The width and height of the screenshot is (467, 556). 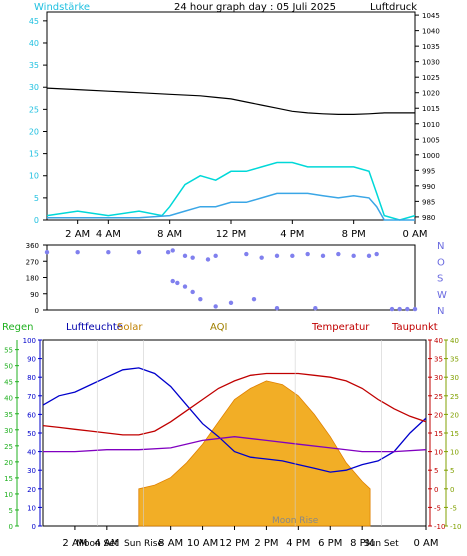 What do you see at coordinates (31, 360) in the screenshot?
I see `luftfeuchte-tick-label: 90` at bounding box center [31, 360].